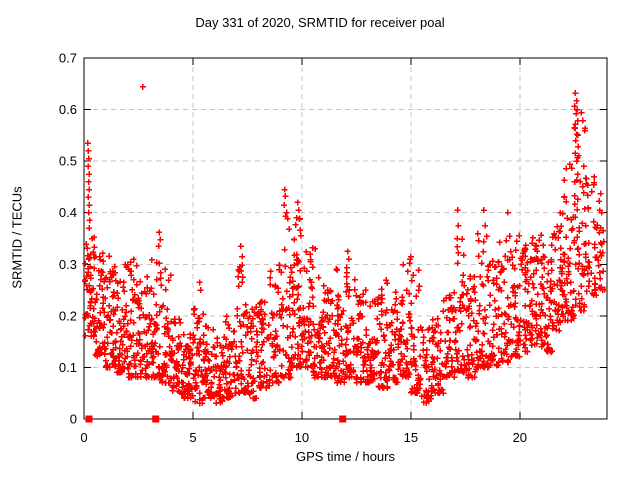 The height and width of the screenshot is (480, 640). I want to click on y-tick-label: 0.6, so click(68, 109).